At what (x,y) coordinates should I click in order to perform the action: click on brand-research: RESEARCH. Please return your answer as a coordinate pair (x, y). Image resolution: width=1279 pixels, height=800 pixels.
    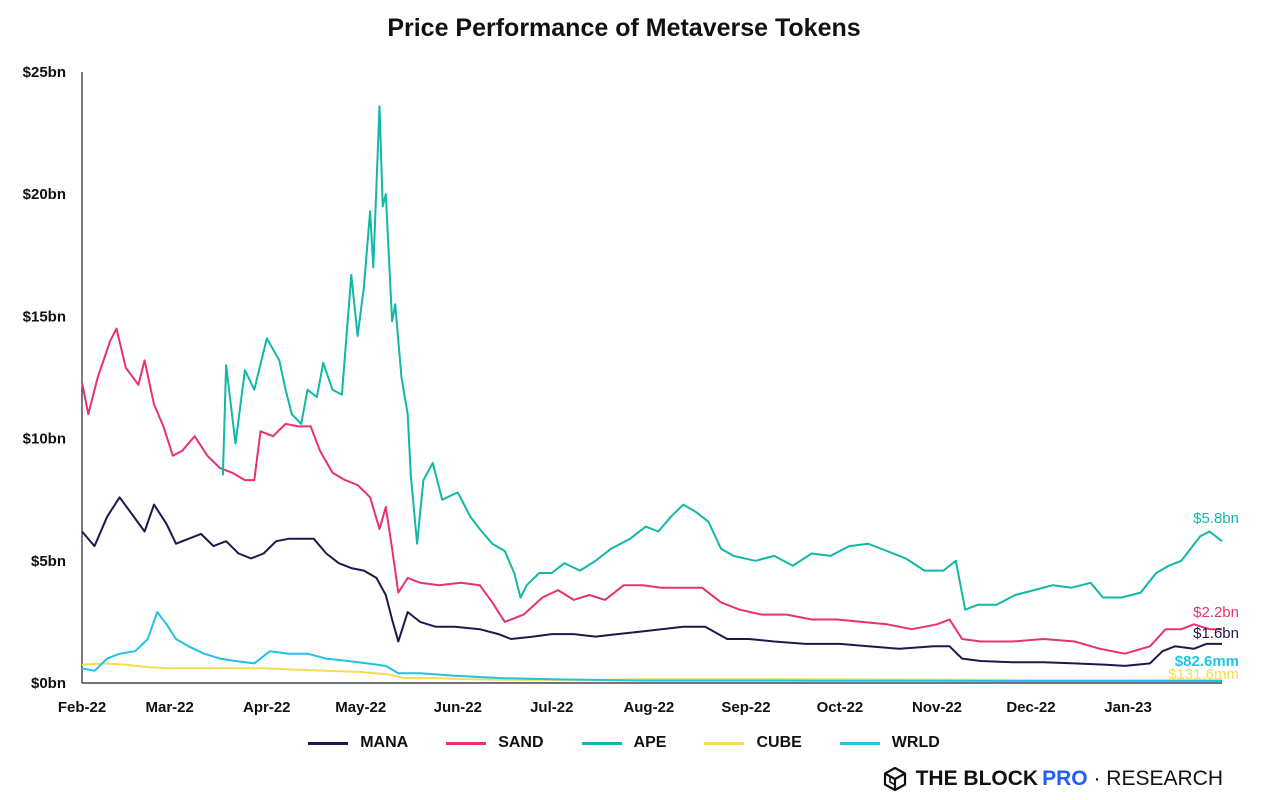
    Looking at the image, I should click on (1164, 778).